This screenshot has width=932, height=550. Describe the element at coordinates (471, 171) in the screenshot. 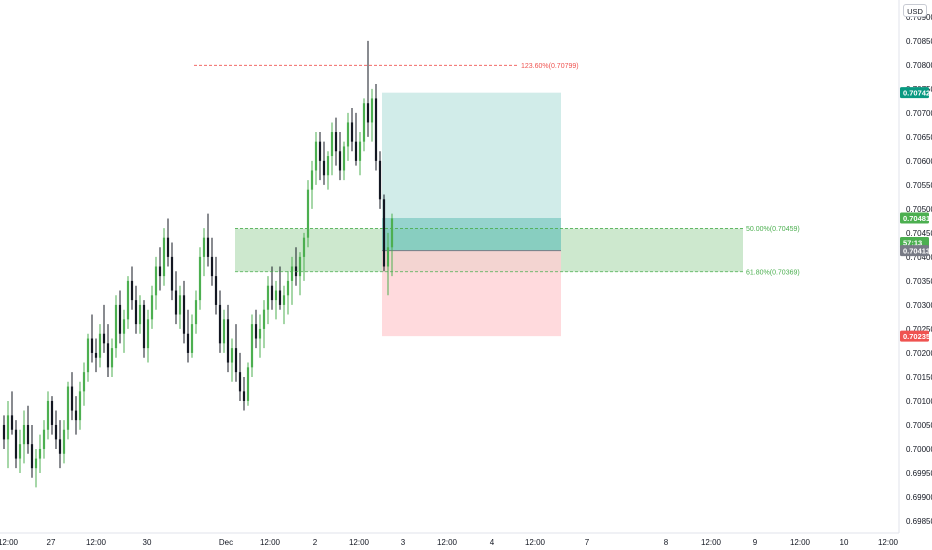

I see `target-zone` at that location.